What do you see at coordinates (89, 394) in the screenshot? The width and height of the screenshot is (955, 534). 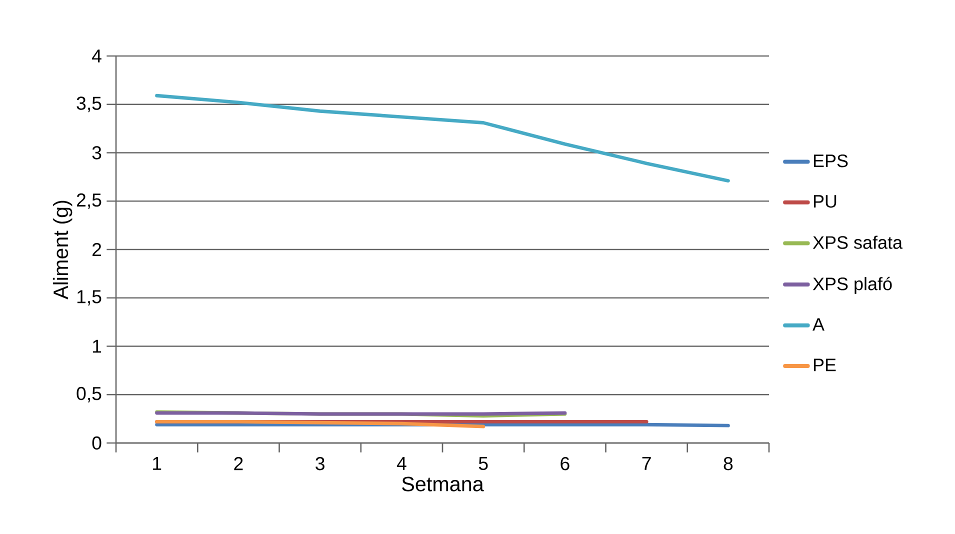 I see `y-tick-label: 0,5` at bounding box center [89, 394].